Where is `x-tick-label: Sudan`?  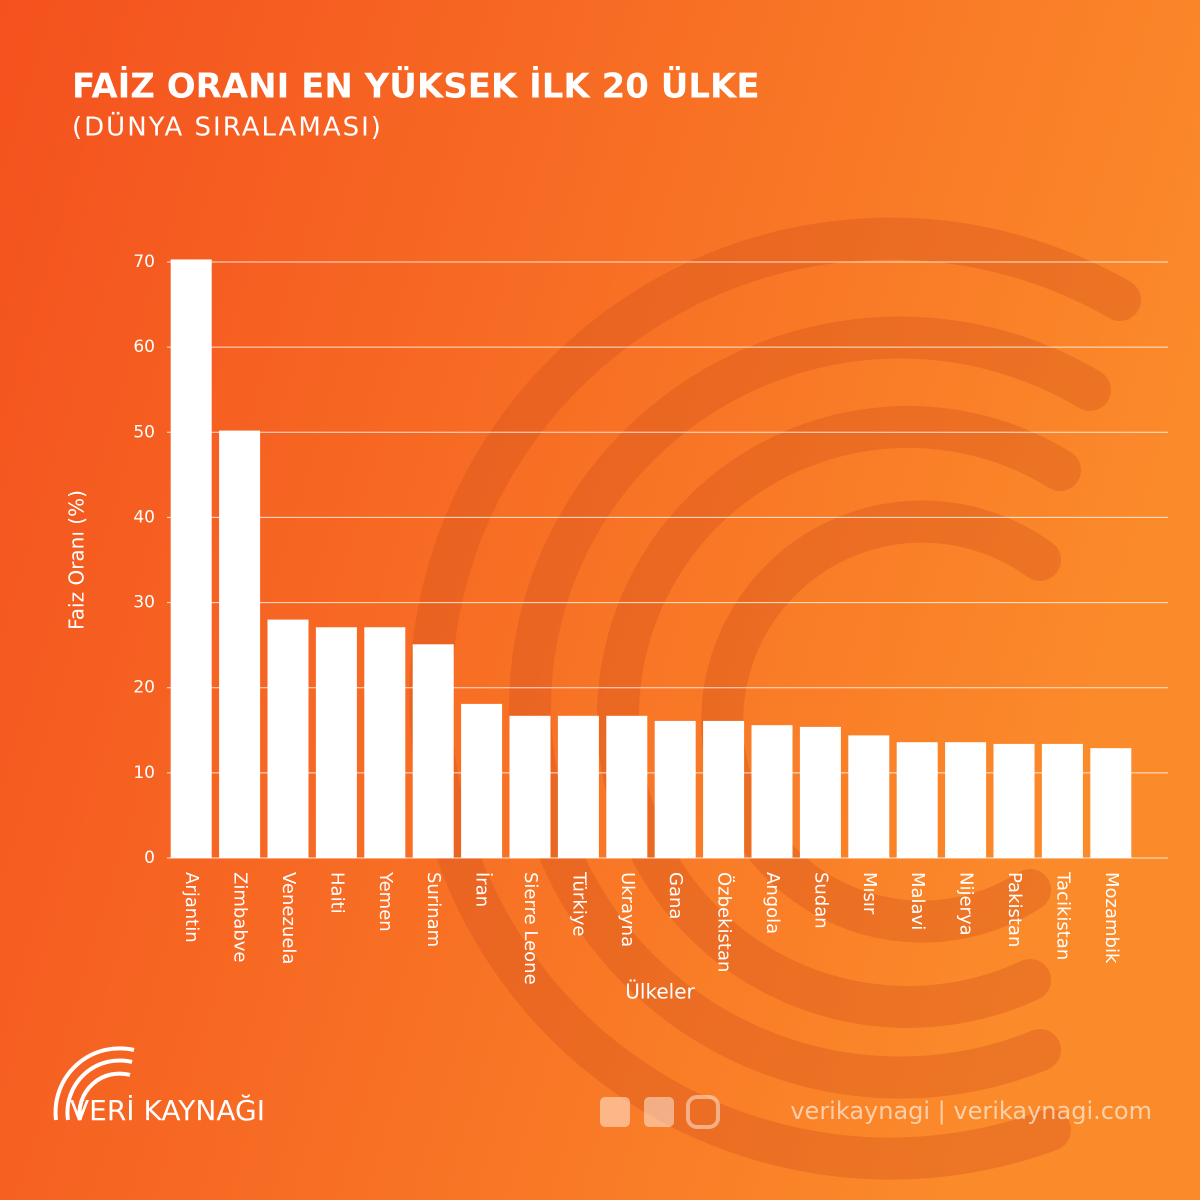 x-tick-label: Sudan is located at coordinates (820, 900).